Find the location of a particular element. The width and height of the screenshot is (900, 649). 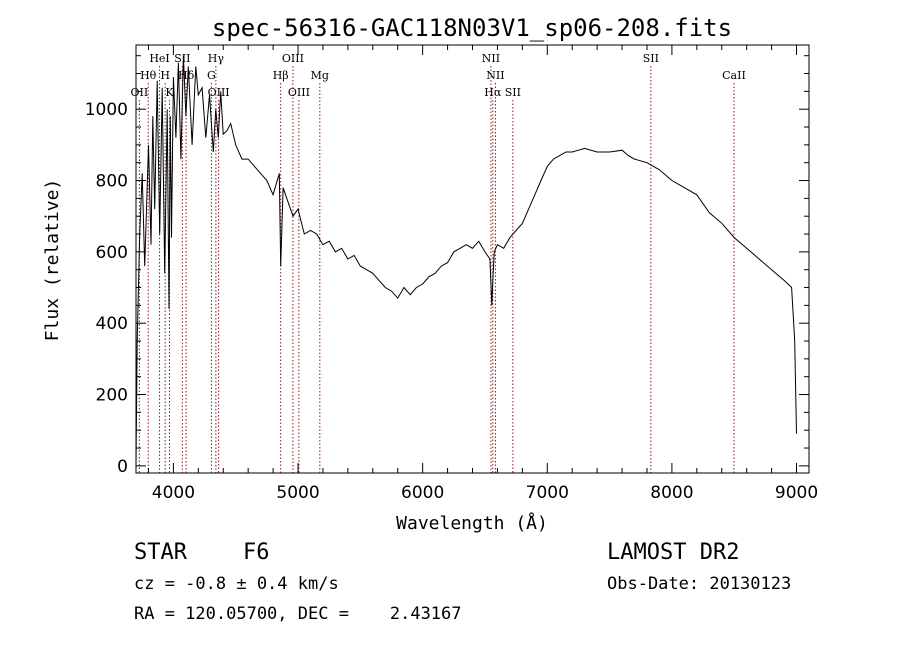

x-tick-label: 5000 is located at coordinates (297, 493).